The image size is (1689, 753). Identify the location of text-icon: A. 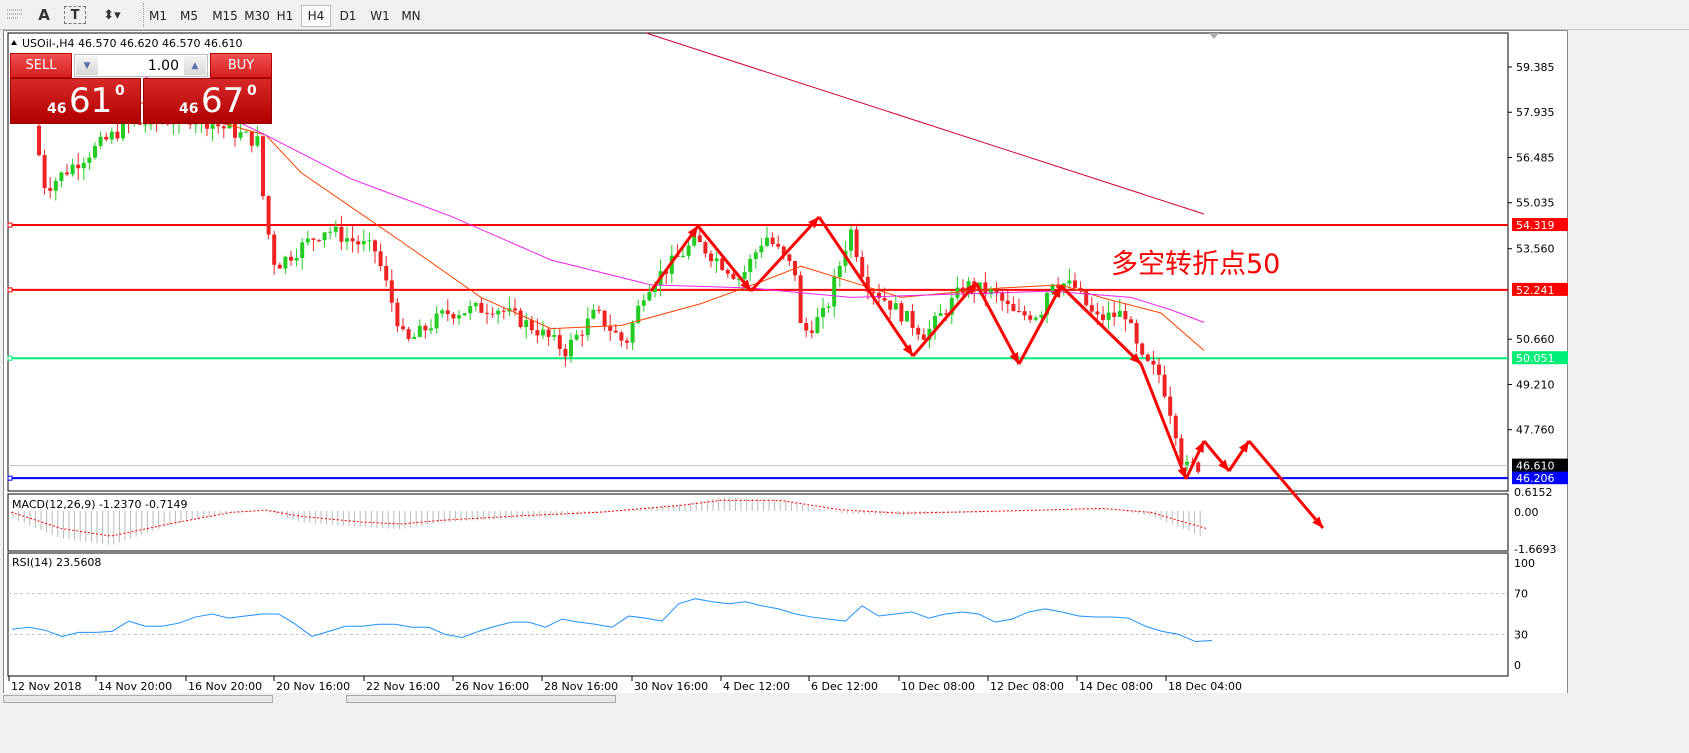
(44, 15).